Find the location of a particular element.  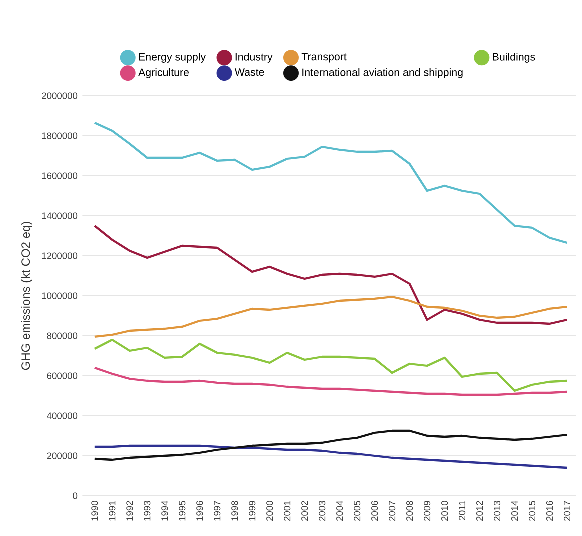

y-tick-label: 1200000 is located at coordinates (60, 256).